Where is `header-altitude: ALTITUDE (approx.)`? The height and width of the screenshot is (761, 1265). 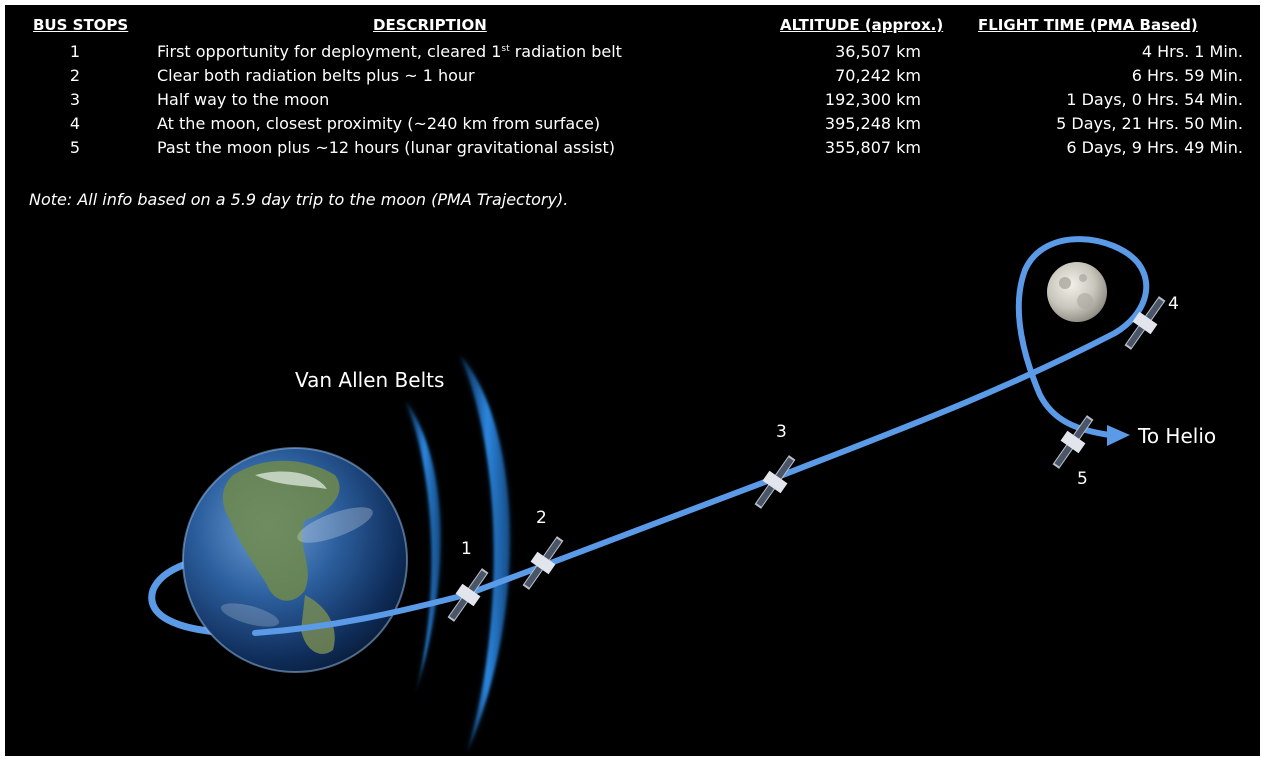
header-altitude: ALTITUDE (approx.) is located at coordinates (862, 25).